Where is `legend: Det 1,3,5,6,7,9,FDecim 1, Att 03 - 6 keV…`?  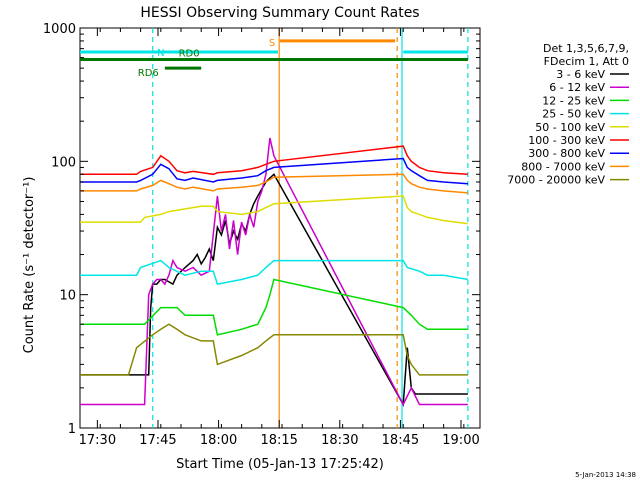
legend: Det 1,3,5,6,7,9,FDecim 1, Att 03 - 6 keV… is located at coordinates (568, 114).